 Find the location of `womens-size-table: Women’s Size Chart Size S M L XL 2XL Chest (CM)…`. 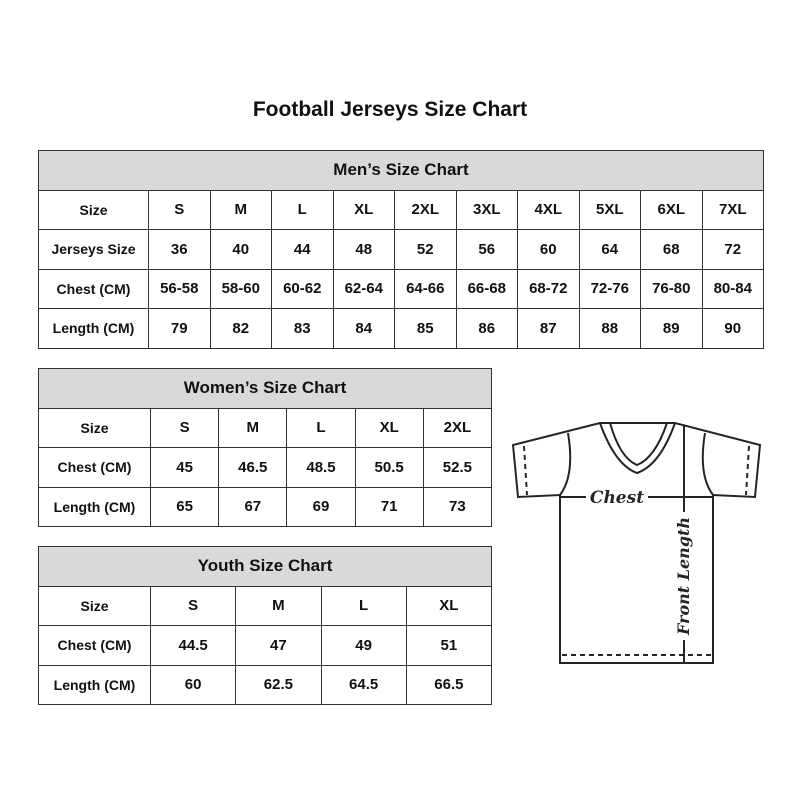

womens-size-table: Women’s Size Chart Size S M L XL 2XL Chest (CM)… is located at coordinates (265, 447).